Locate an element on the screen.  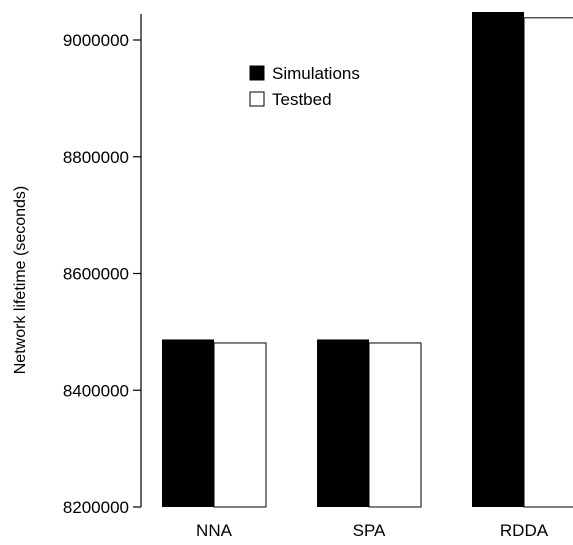
bar-testbed-spa is located at coordinates (395, 425).